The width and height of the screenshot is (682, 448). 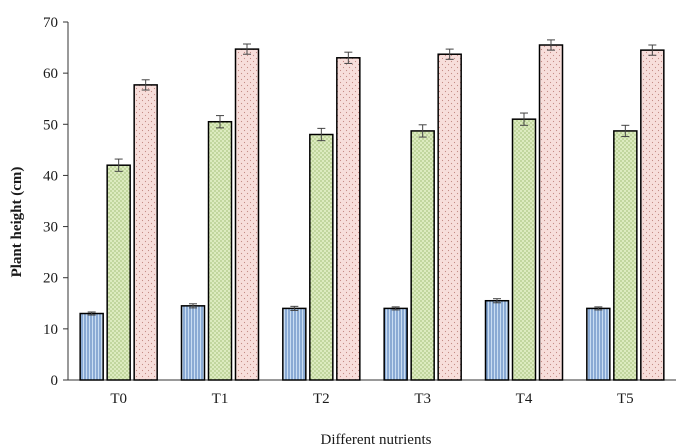 What do you see at coordinates (193, 343) in the screenshot?
I see `bar-series1-t1` at bounding box center [193, 343].